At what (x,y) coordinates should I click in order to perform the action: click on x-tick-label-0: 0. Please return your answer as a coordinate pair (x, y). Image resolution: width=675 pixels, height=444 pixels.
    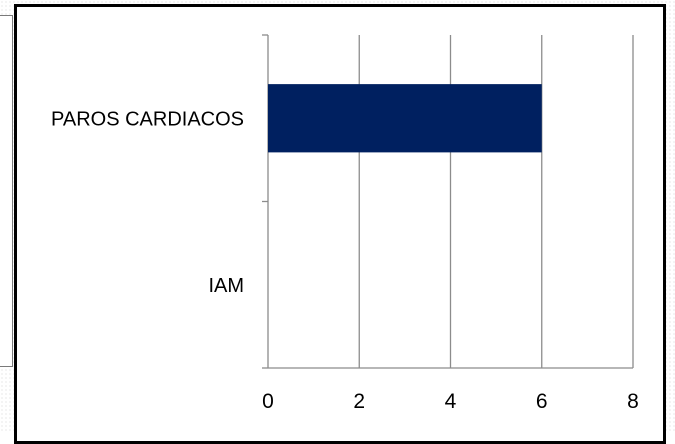
    Looking at the image, I should click on (268, 401).